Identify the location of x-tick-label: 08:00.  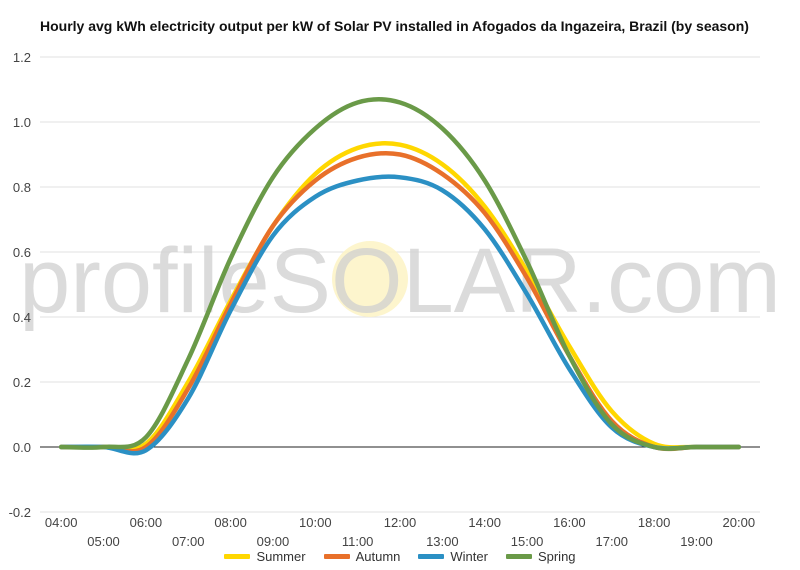
(230, 522).